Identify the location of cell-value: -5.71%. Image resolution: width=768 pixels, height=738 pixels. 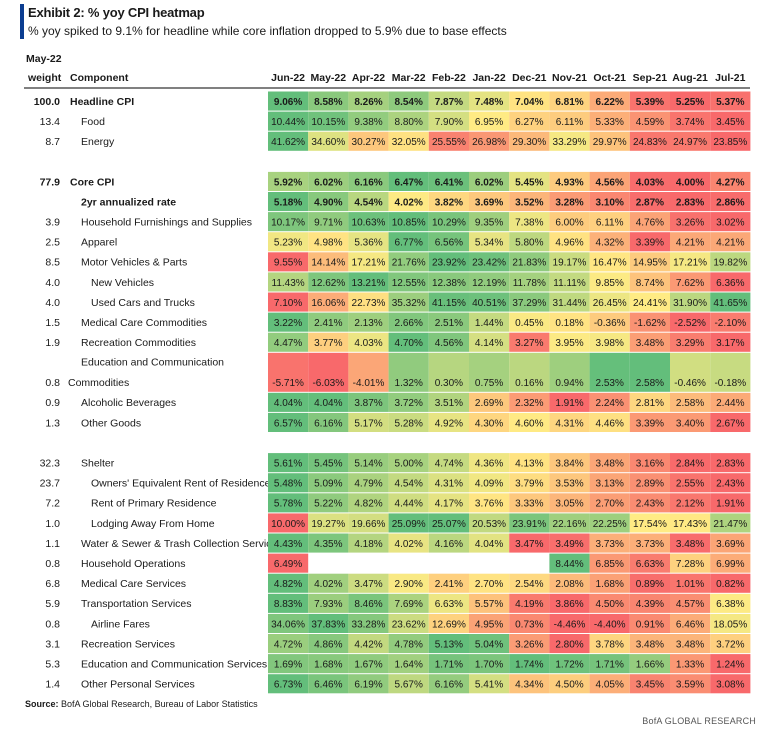
(288, 383).